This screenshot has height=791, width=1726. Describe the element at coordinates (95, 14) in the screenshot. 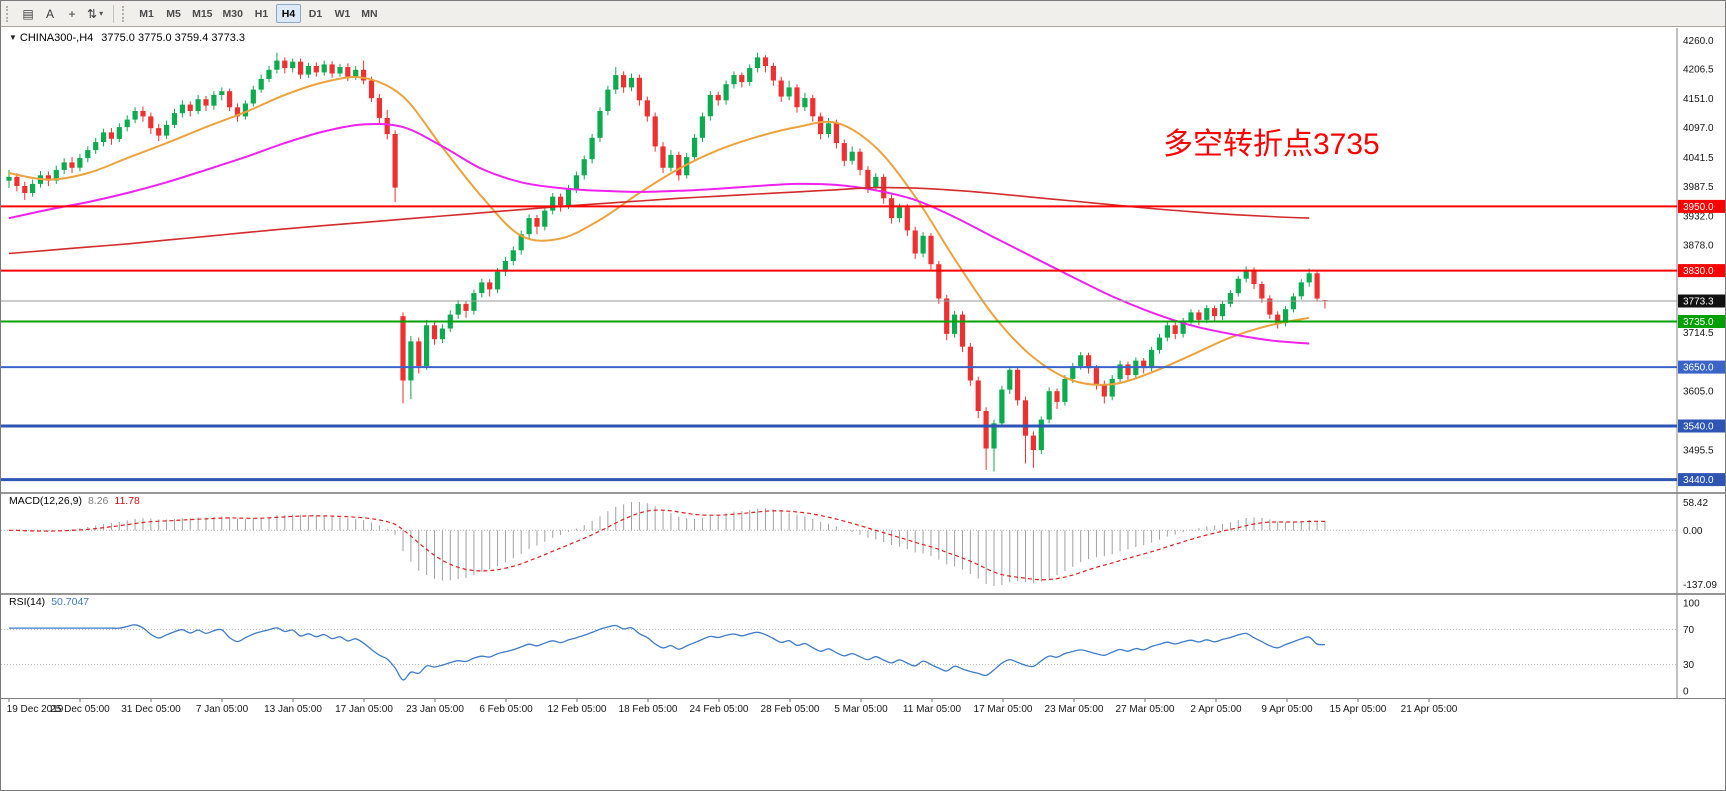

I see `order-arrows-button: ⇅ ▾` at that location.